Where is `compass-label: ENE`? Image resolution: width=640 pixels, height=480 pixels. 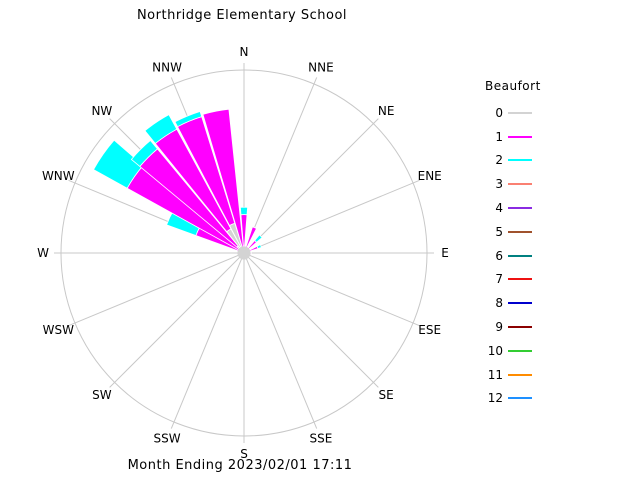
compass-label: ENE is located at coordinates (430, 176).